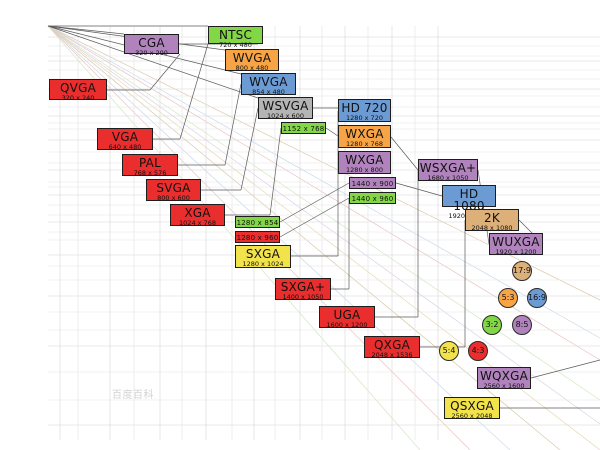  I want to click on resolution-wvga2: WVGA 854 x 480, so click(268, 84).